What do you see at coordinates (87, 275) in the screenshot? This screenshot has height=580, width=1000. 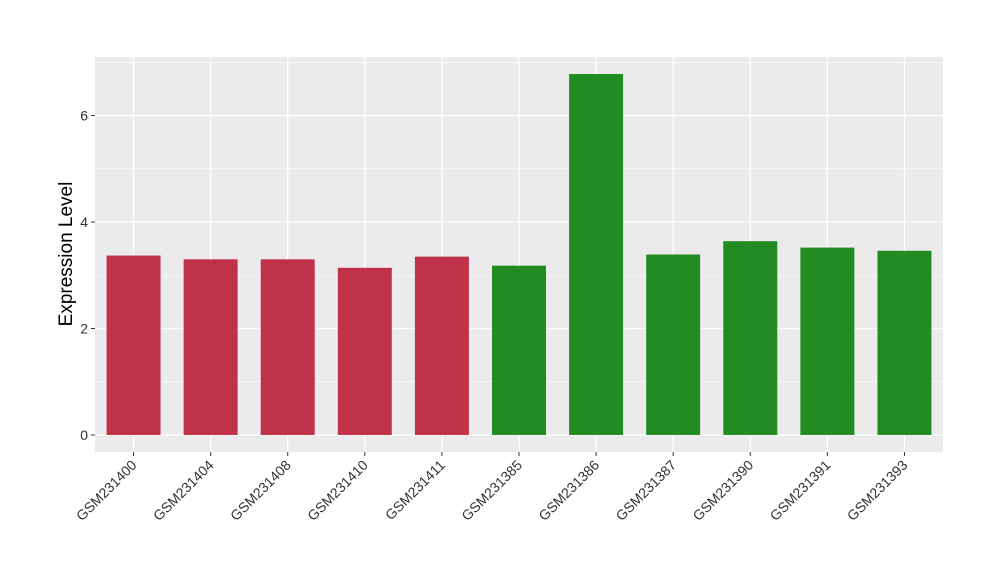 I see `y-axis: 0 2 4 6` at bounding box center [87, 275].